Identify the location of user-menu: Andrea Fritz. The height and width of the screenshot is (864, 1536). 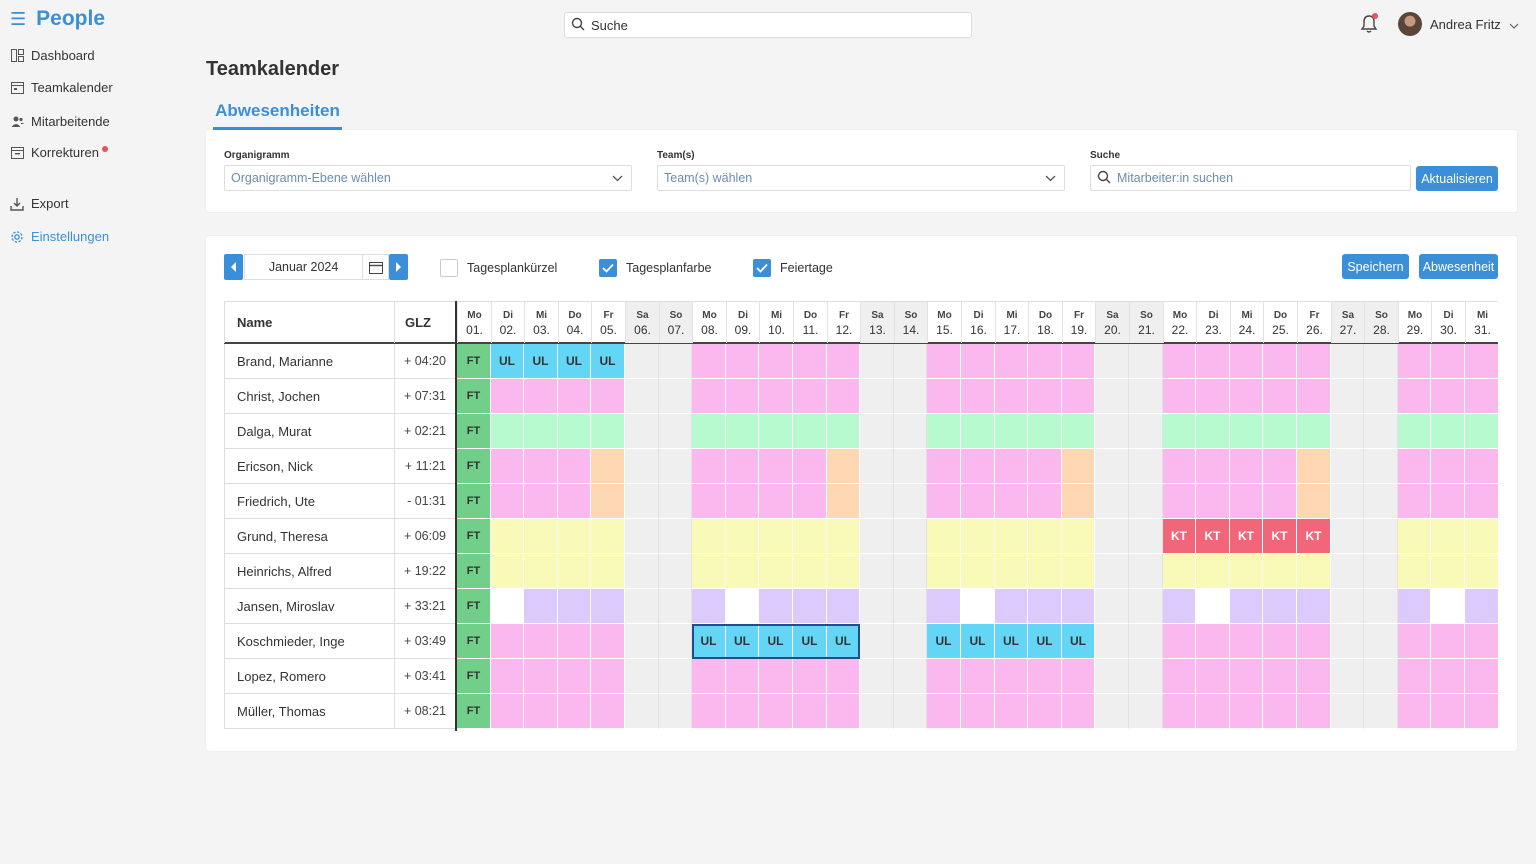
(1458, 24).